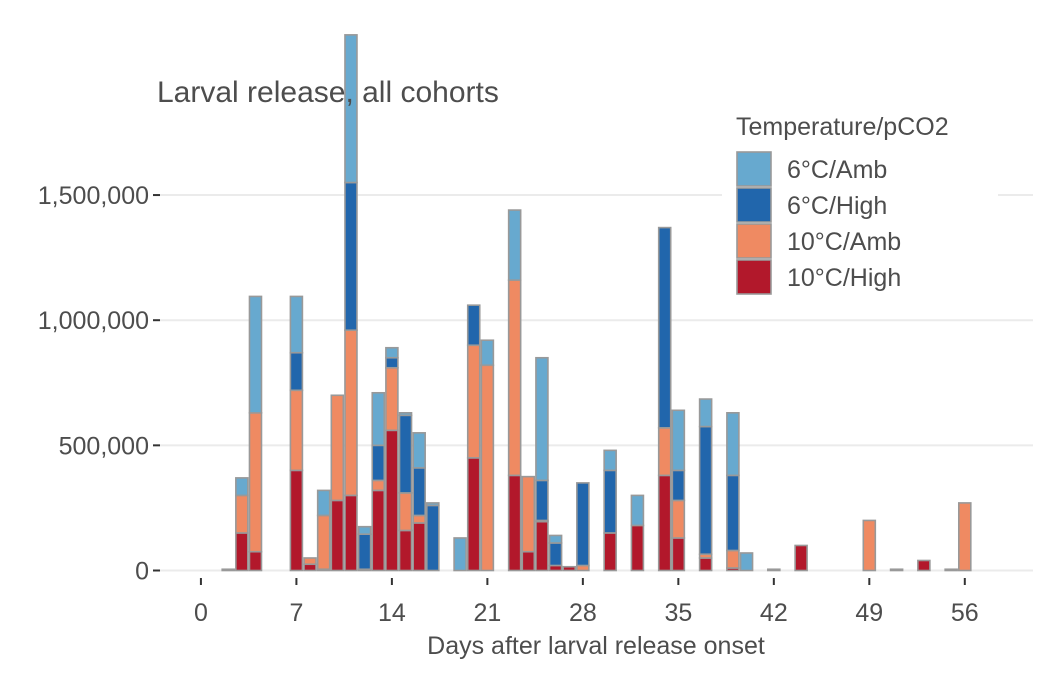 This screenshot has height=675, width=1050. What do you see at coordinates (837, 170) in the screenshot?
I see `legend-label: 6°C/Amb` at bounding box center [837, 170].